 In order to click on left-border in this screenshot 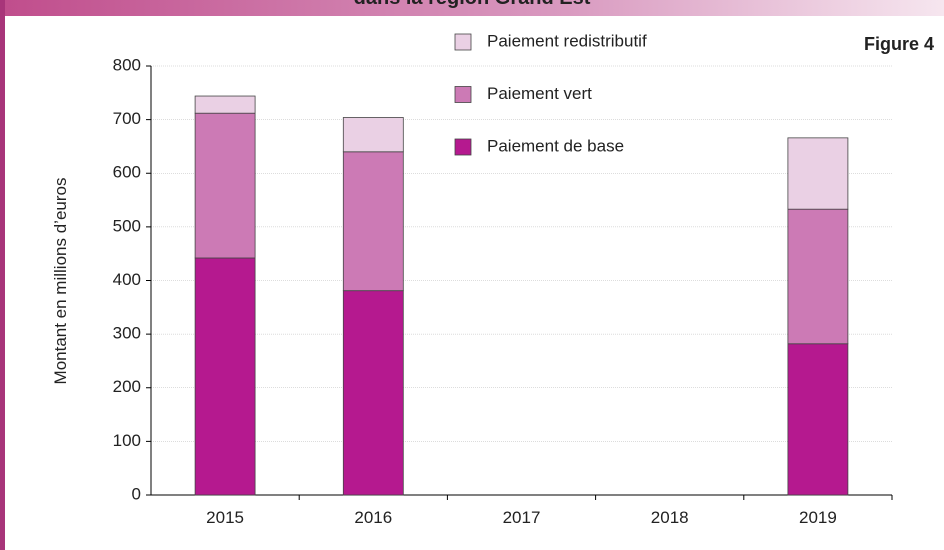, I will do `click(2, 275)`.